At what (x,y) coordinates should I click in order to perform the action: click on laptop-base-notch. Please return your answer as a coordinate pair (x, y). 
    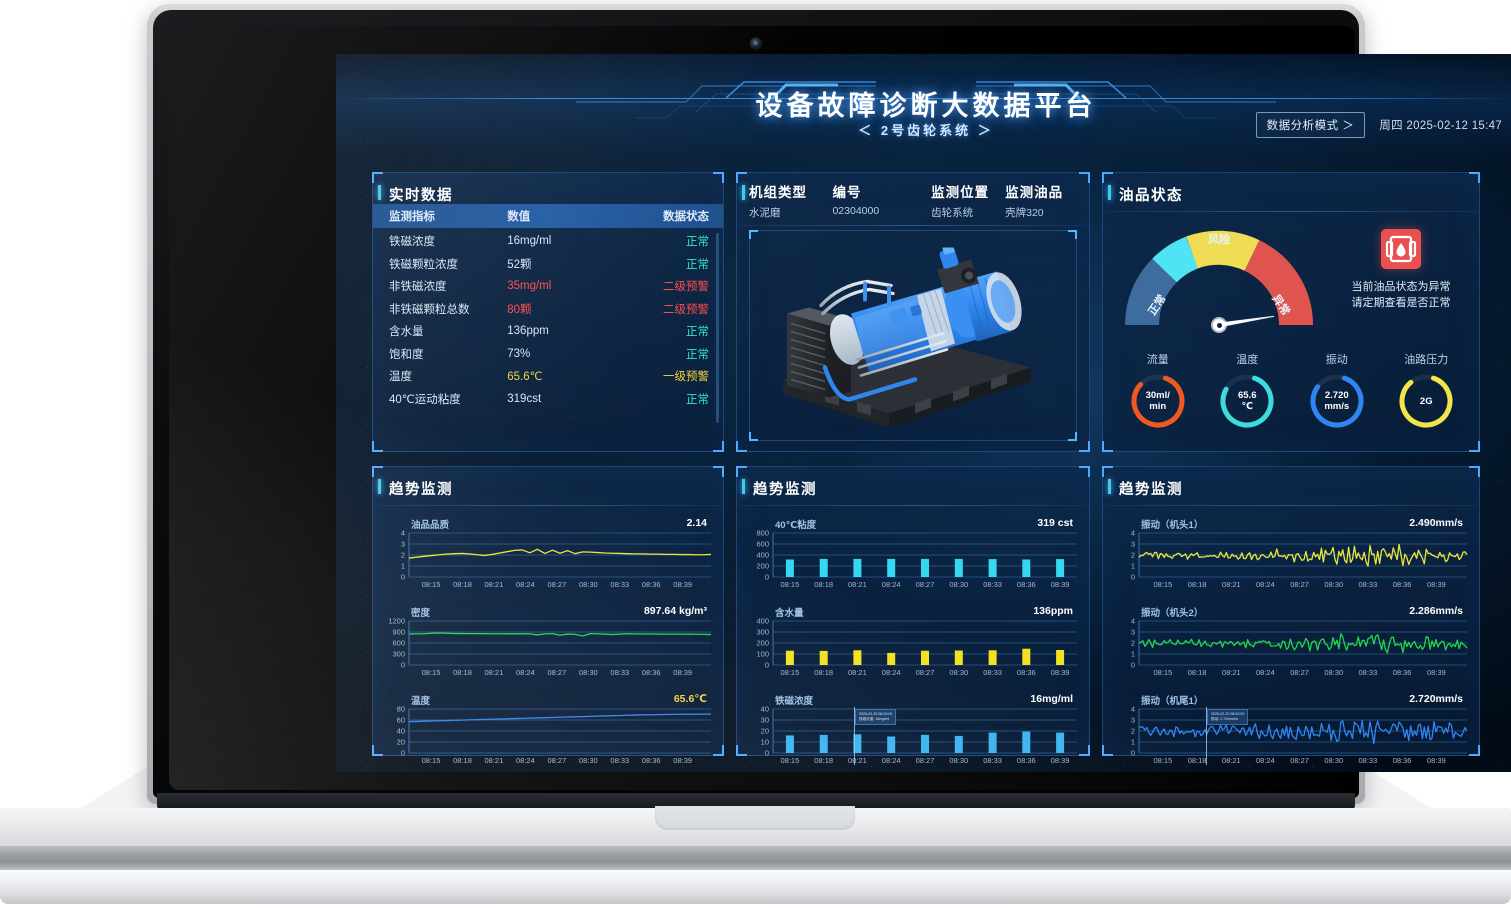
    Looking at the image, I should click on (755, 818).